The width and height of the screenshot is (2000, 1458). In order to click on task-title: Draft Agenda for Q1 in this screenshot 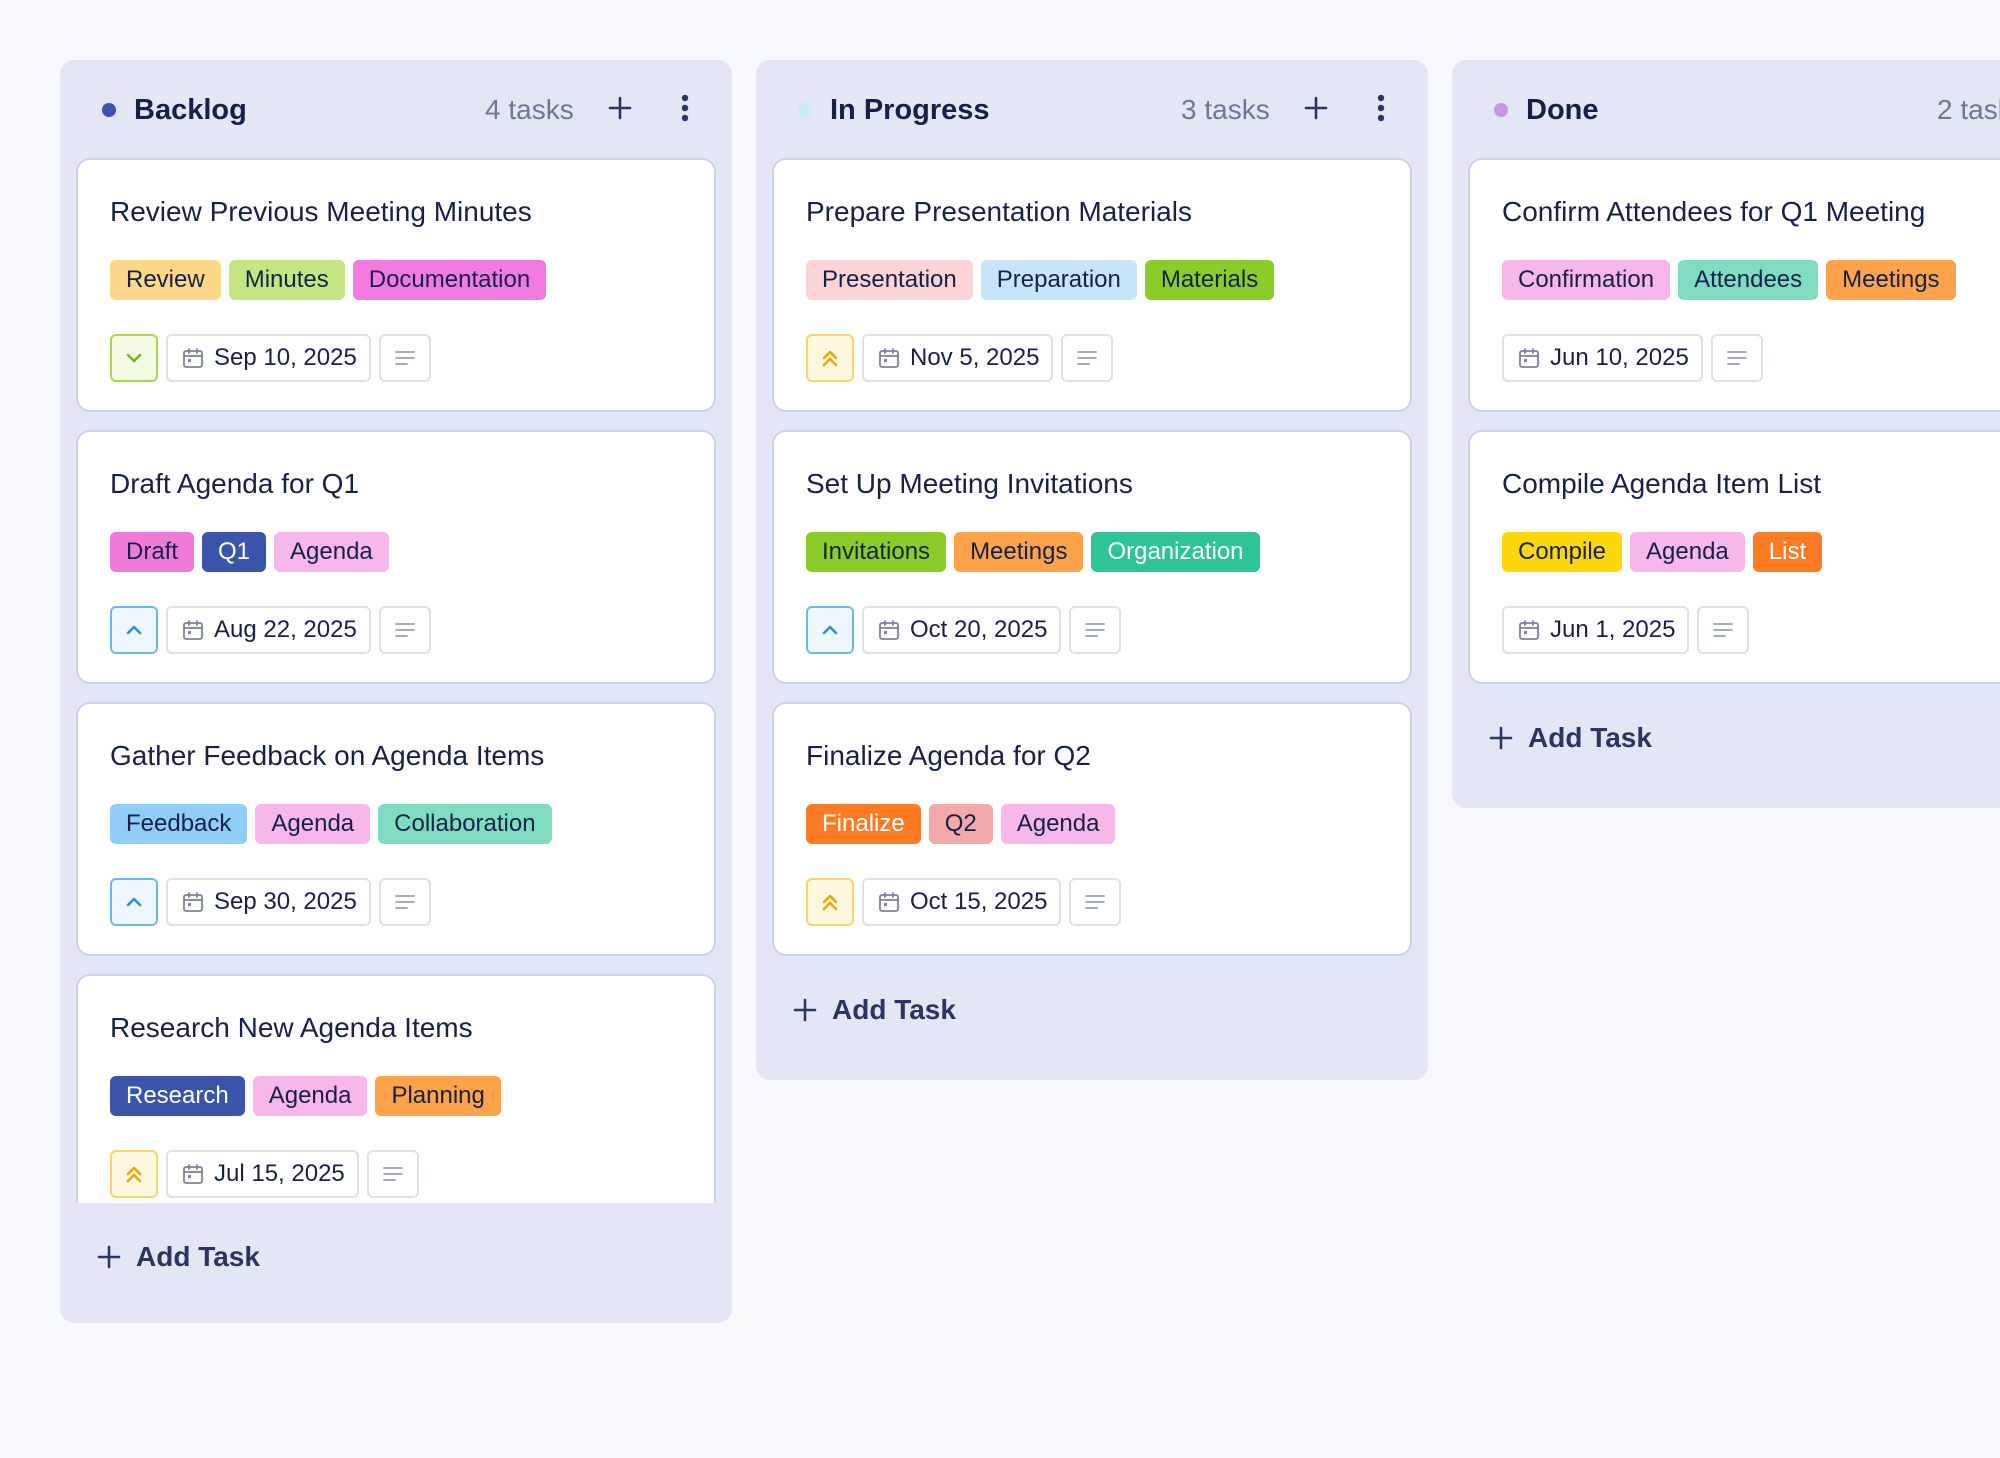, I will do `click(235, 483)`.